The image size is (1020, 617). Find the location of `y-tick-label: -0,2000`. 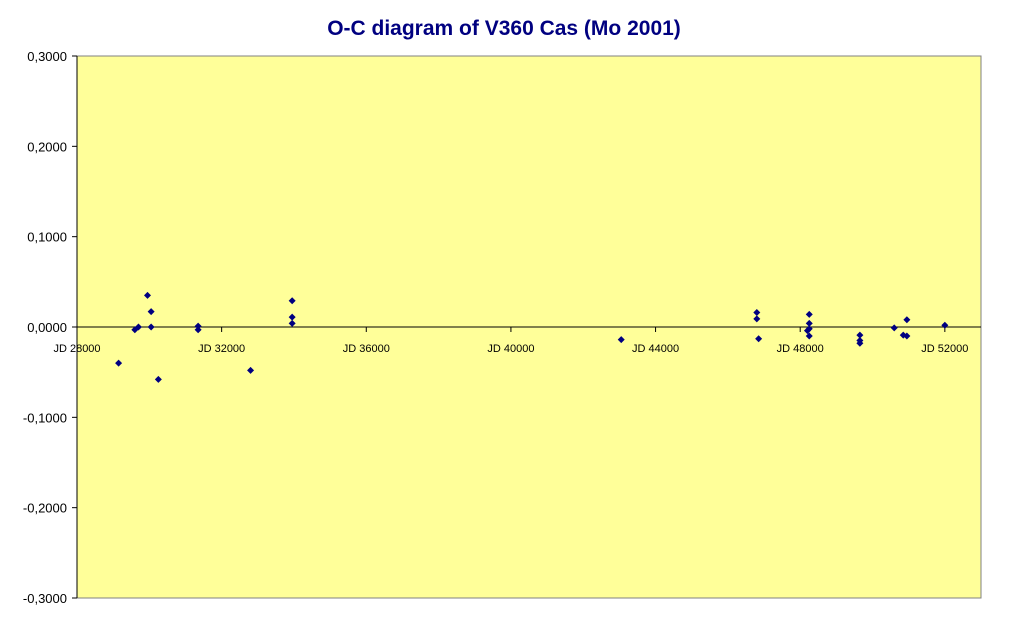

y-tick-label: -0,2000 is located at coordinates (45, 508).